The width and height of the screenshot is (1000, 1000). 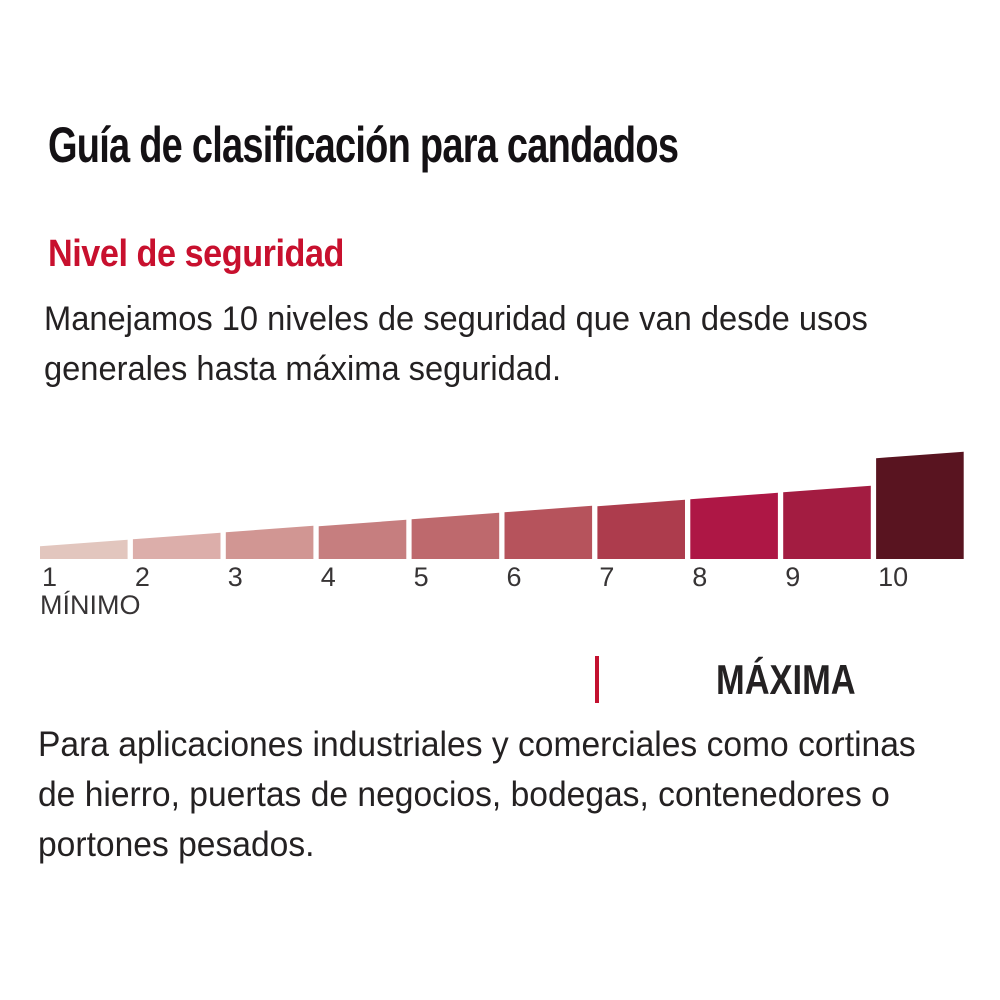 What do you see at coordinates (90, 605) in the screenshot?
I see `minimo-label: MÍNIMO` at bounding box center [90, 605].